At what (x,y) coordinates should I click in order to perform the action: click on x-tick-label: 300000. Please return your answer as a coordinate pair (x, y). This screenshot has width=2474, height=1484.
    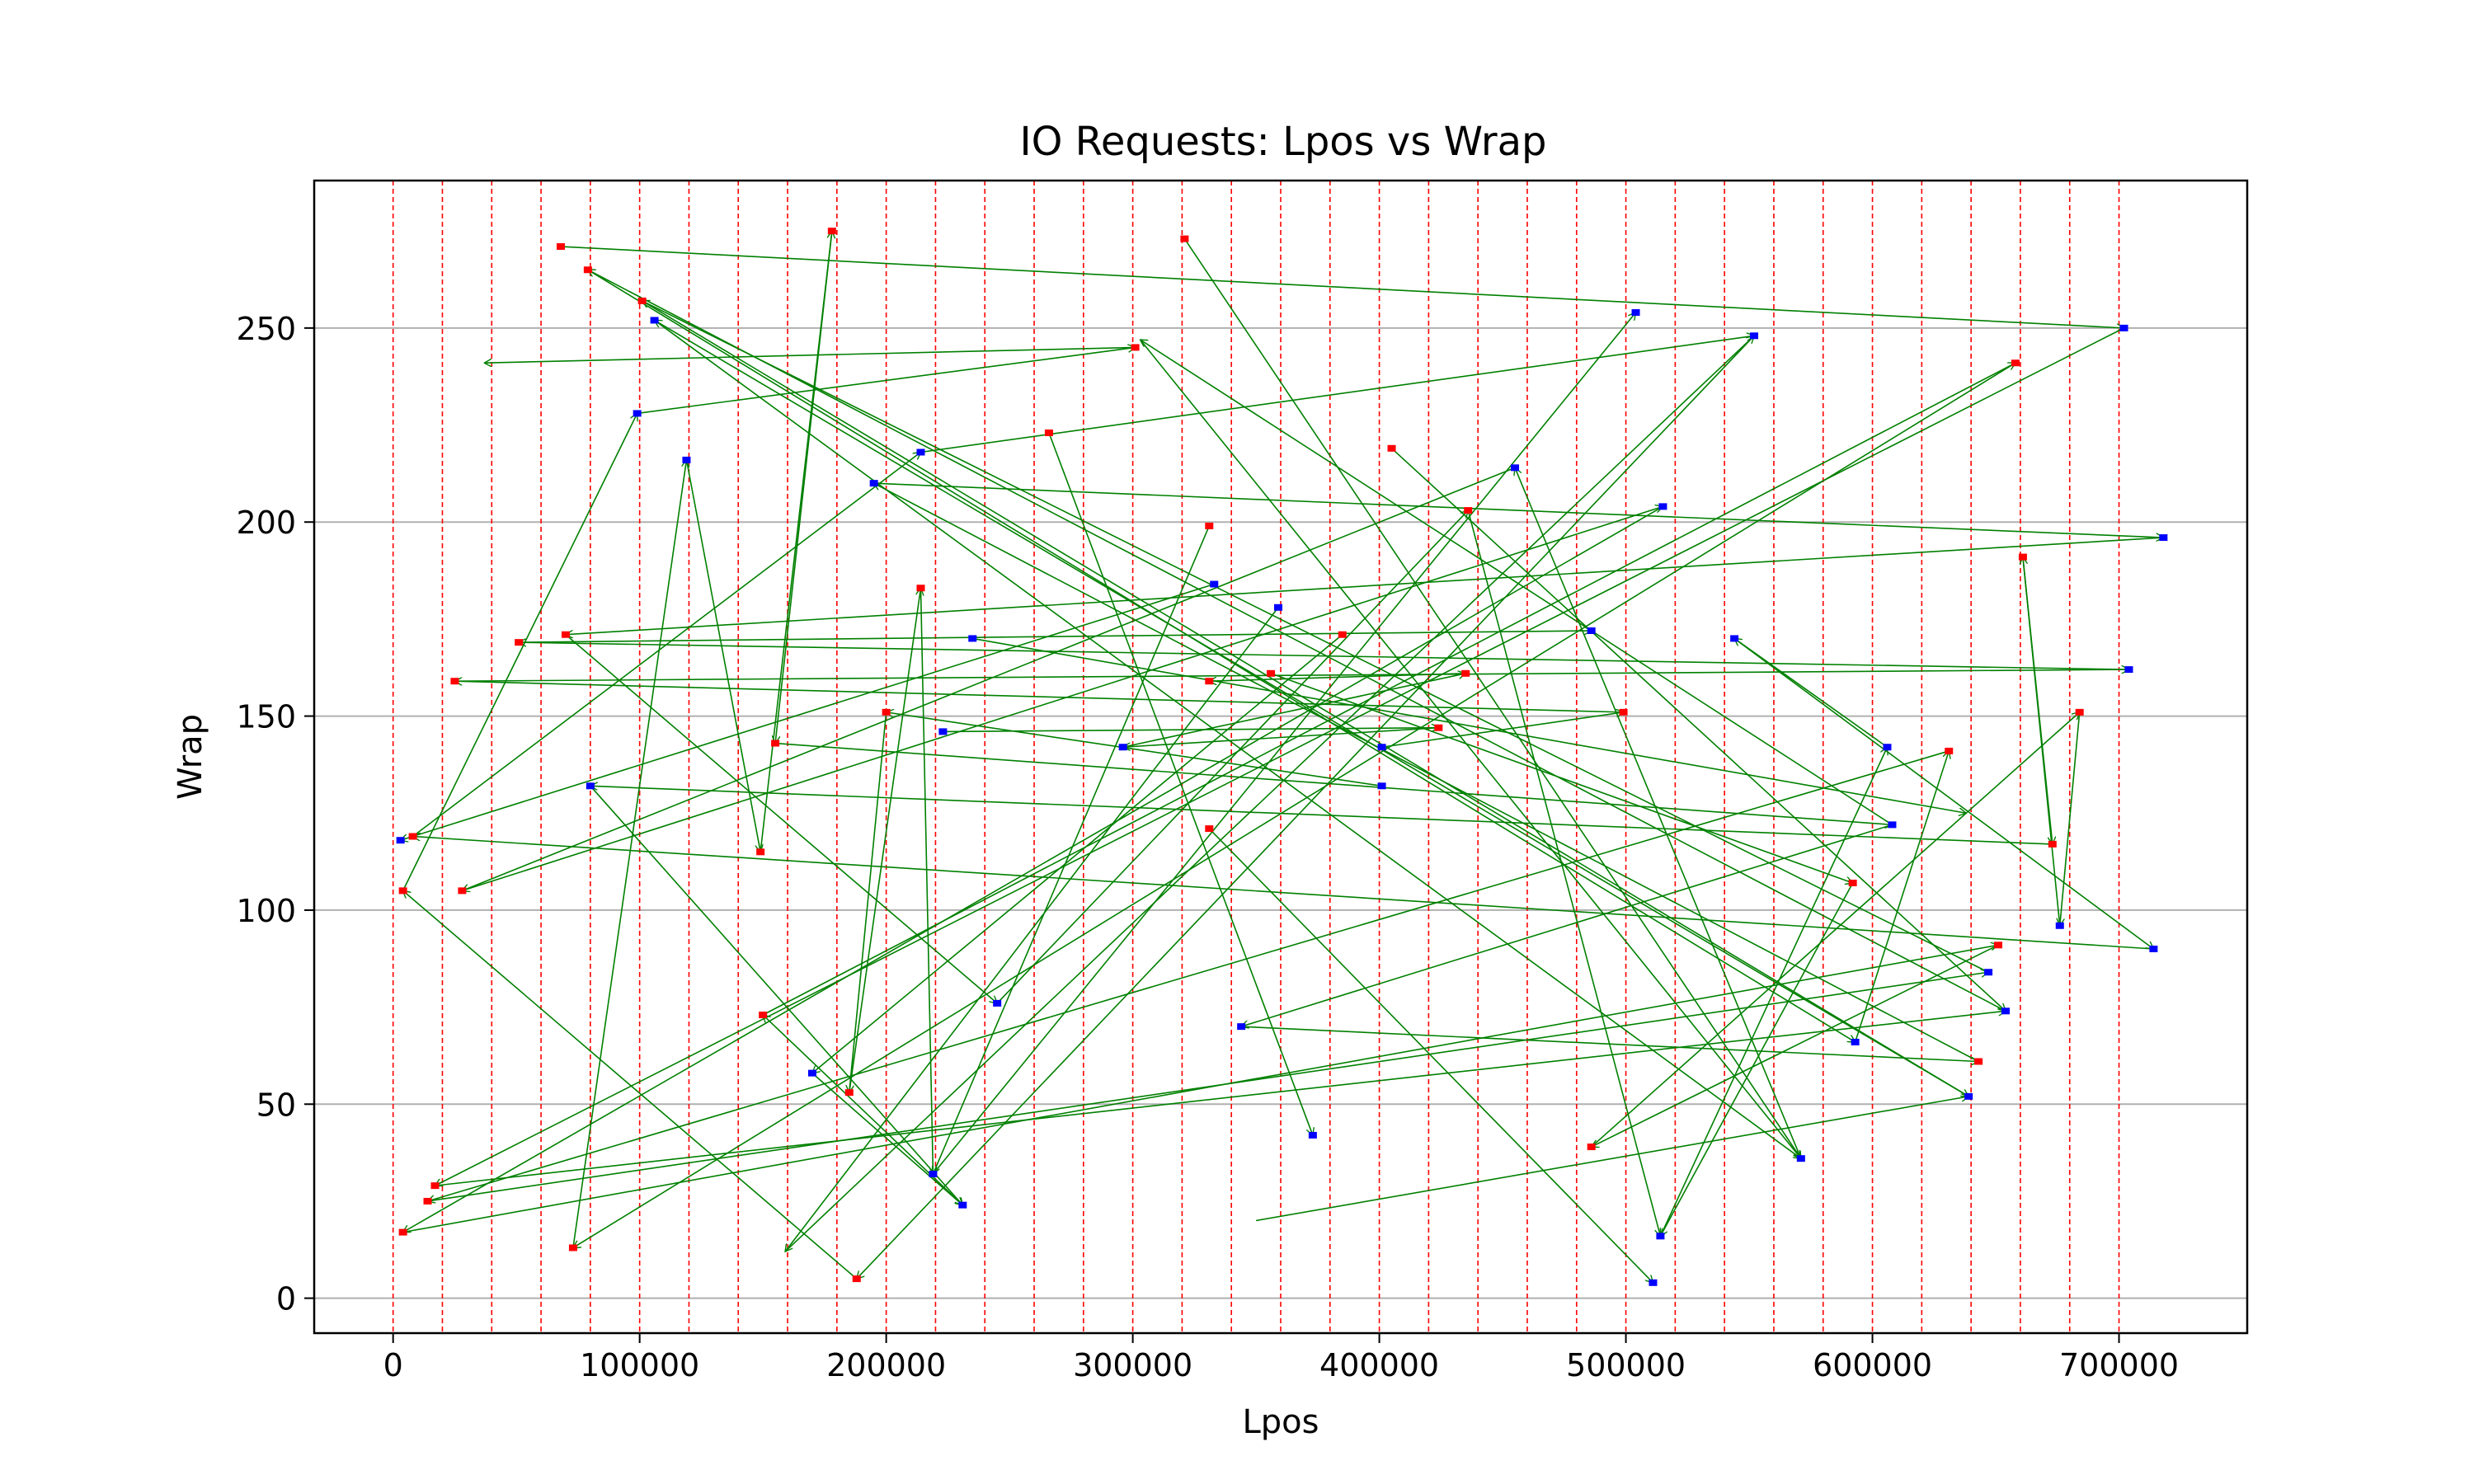
    Looking at the image, I should click on (1132, 1365).